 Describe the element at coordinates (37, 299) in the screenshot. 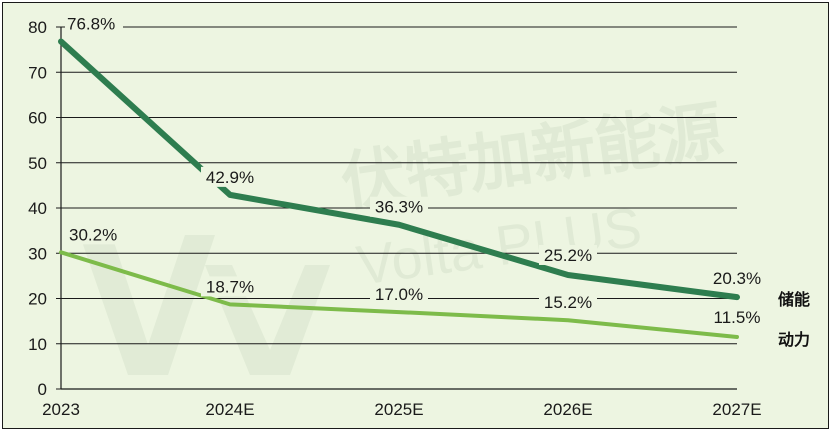

I see `y-tick-label: 20` at that location.